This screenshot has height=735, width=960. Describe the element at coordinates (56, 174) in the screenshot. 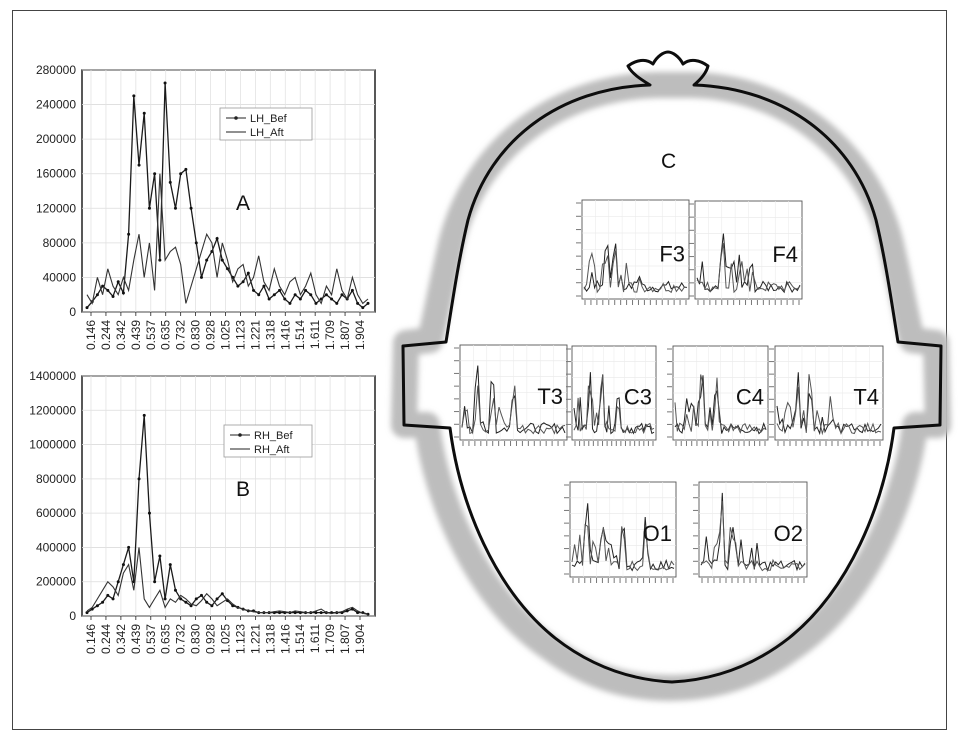

I see `chart-a-y-tick-label: 160000` at that location.